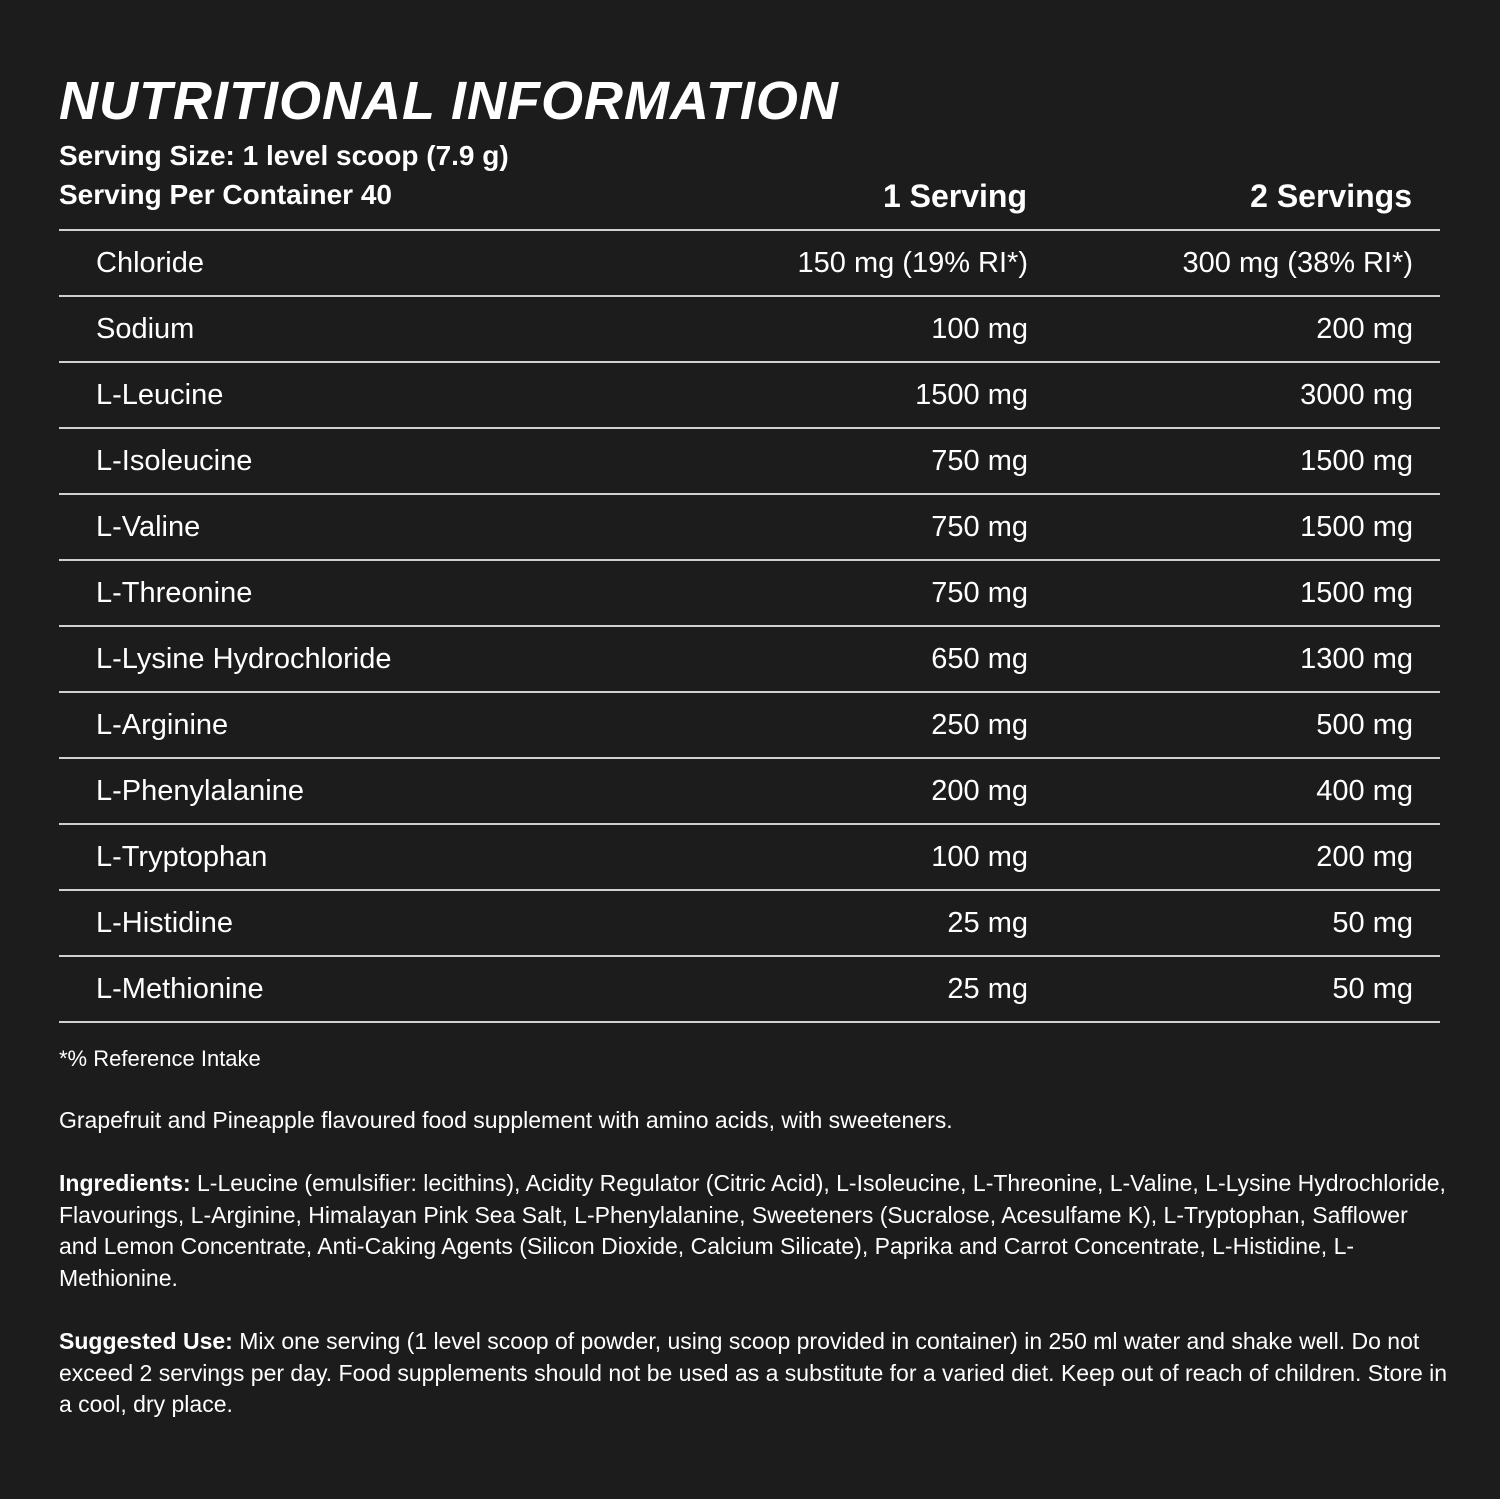 The height and width of the screenshot is (1499, 1500). What do you see at coordinates (749, 658) in the screenshot?
I see `table-row: L-Lysine Hydrochloride 650 mg 1300 mg` at bounding box center [749, 658].